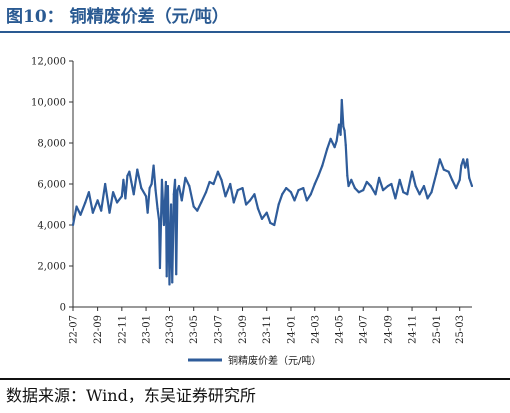 Image resolution: width=510 pixels, height=413 pixels. I want to click on x-tick-label: 22-11, so click(122, 329).